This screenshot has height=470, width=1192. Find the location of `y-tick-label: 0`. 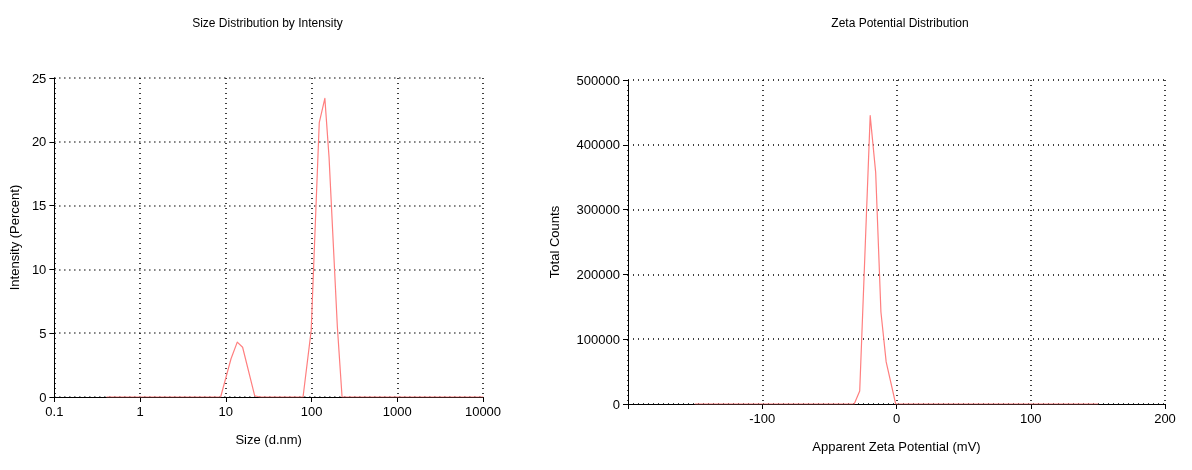

y-tick-label: 0 is located at coordinates (43, 397).